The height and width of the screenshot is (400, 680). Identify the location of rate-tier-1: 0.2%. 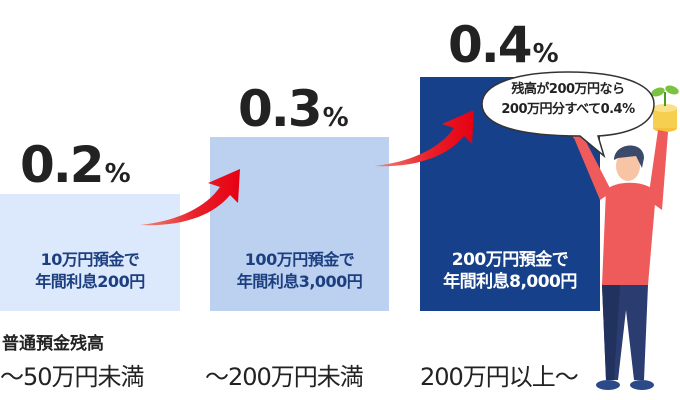
(75, 165).